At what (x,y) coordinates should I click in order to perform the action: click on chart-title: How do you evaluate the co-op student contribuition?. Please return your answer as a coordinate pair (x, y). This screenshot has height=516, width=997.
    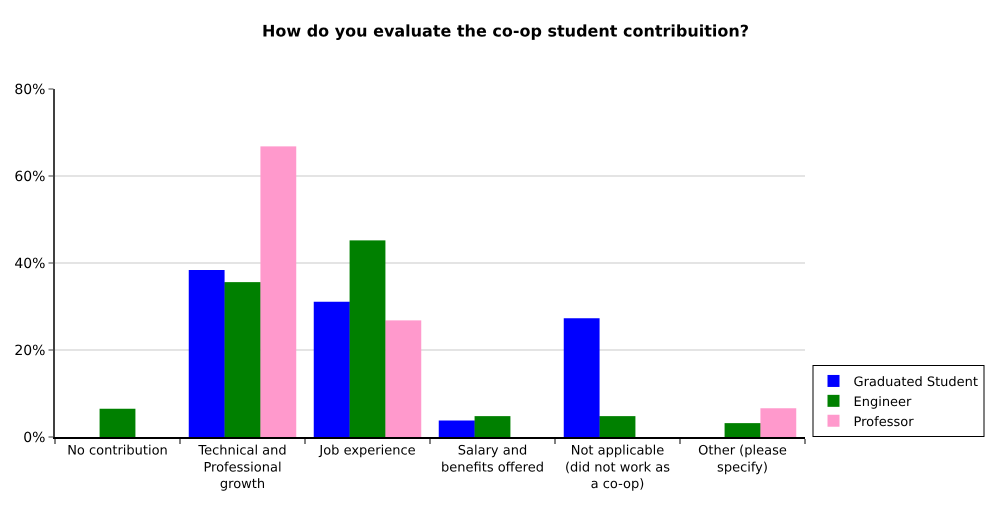
    Looking at the image, I should click on (505, 31).